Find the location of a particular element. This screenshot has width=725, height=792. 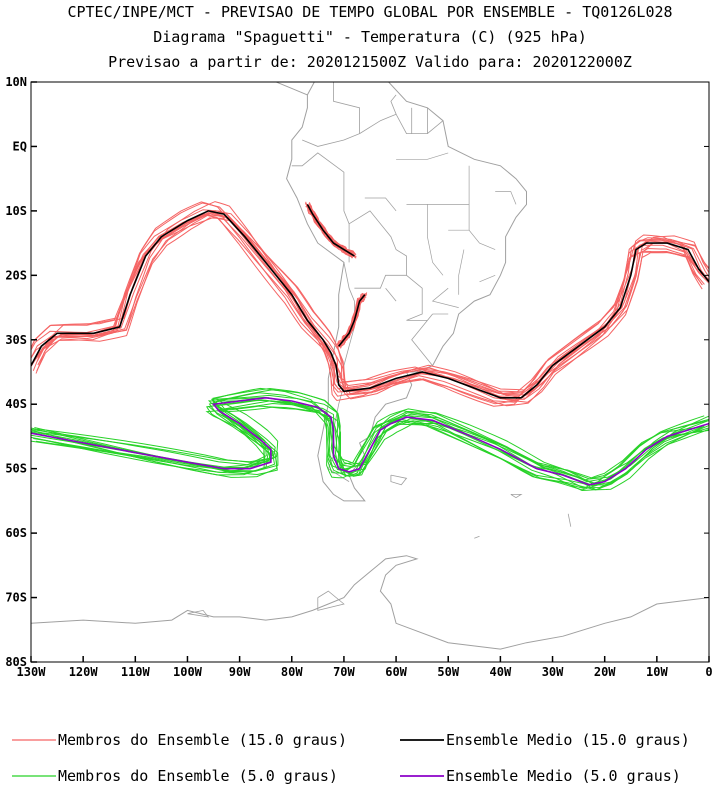

x-tick-label: 60W is located at coordinates (396, 672).